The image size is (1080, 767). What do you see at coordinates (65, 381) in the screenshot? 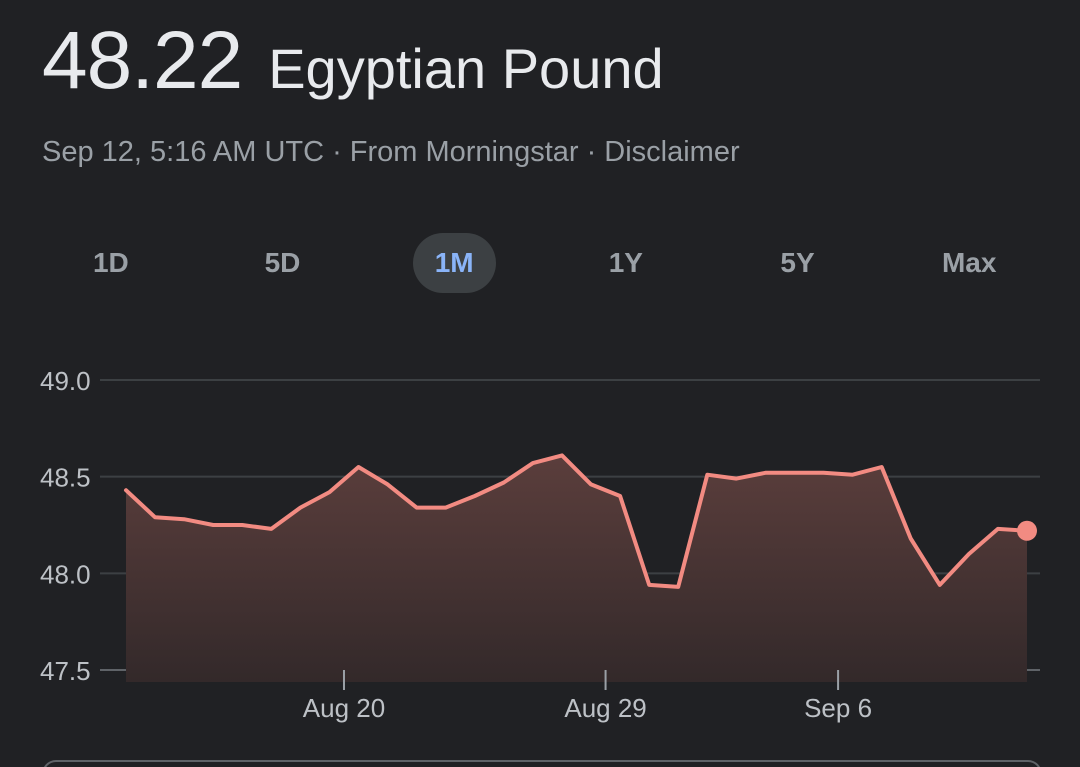
I see `y-tick-label: 49.0` at bounding box center [65, 381].